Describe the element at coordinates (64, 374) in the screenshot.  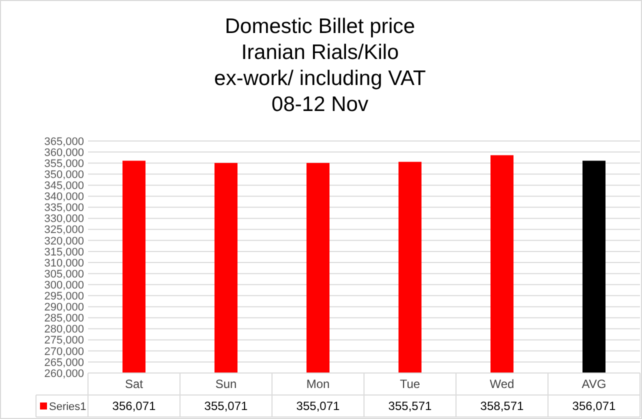
I see `y-tick-label: 260,000` at that location.